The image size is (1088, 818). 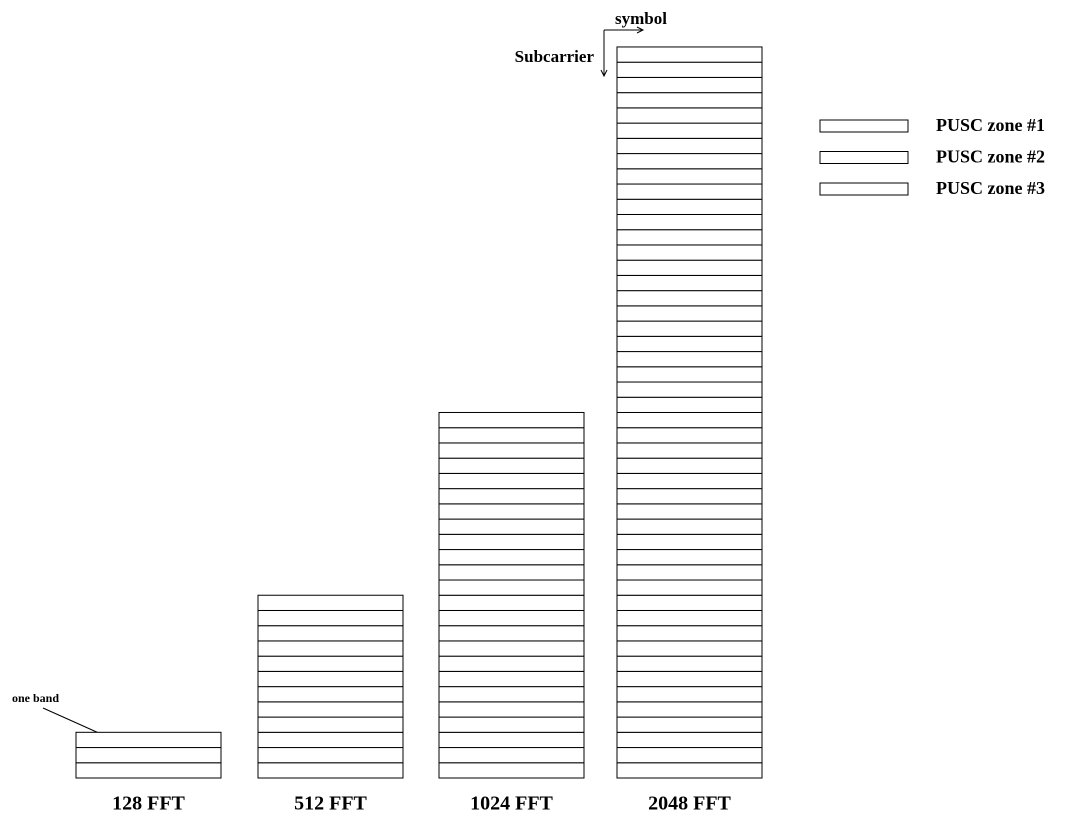 I want to click on legend-label: PUSC zone #1, so click(x=990, y=125).